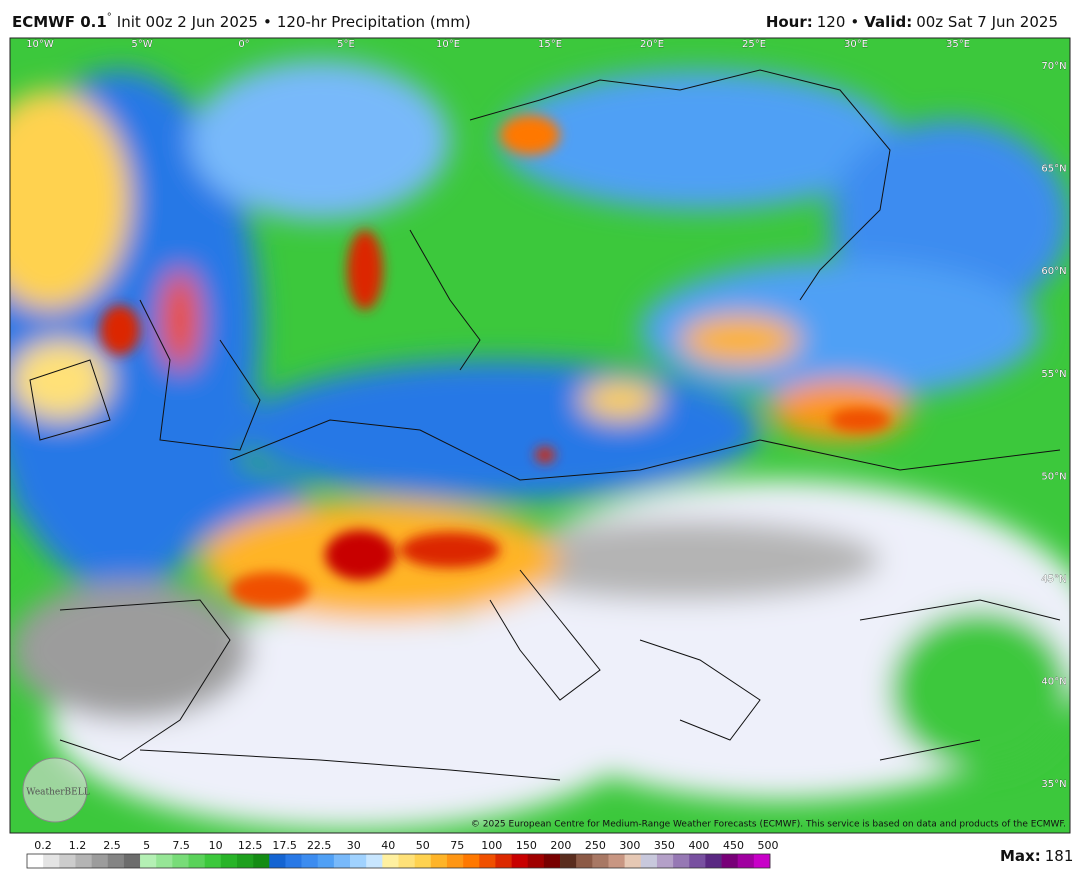 The image size is (1080, 894). I want to click on latitude-label: 50°N, so click(1053, 476).